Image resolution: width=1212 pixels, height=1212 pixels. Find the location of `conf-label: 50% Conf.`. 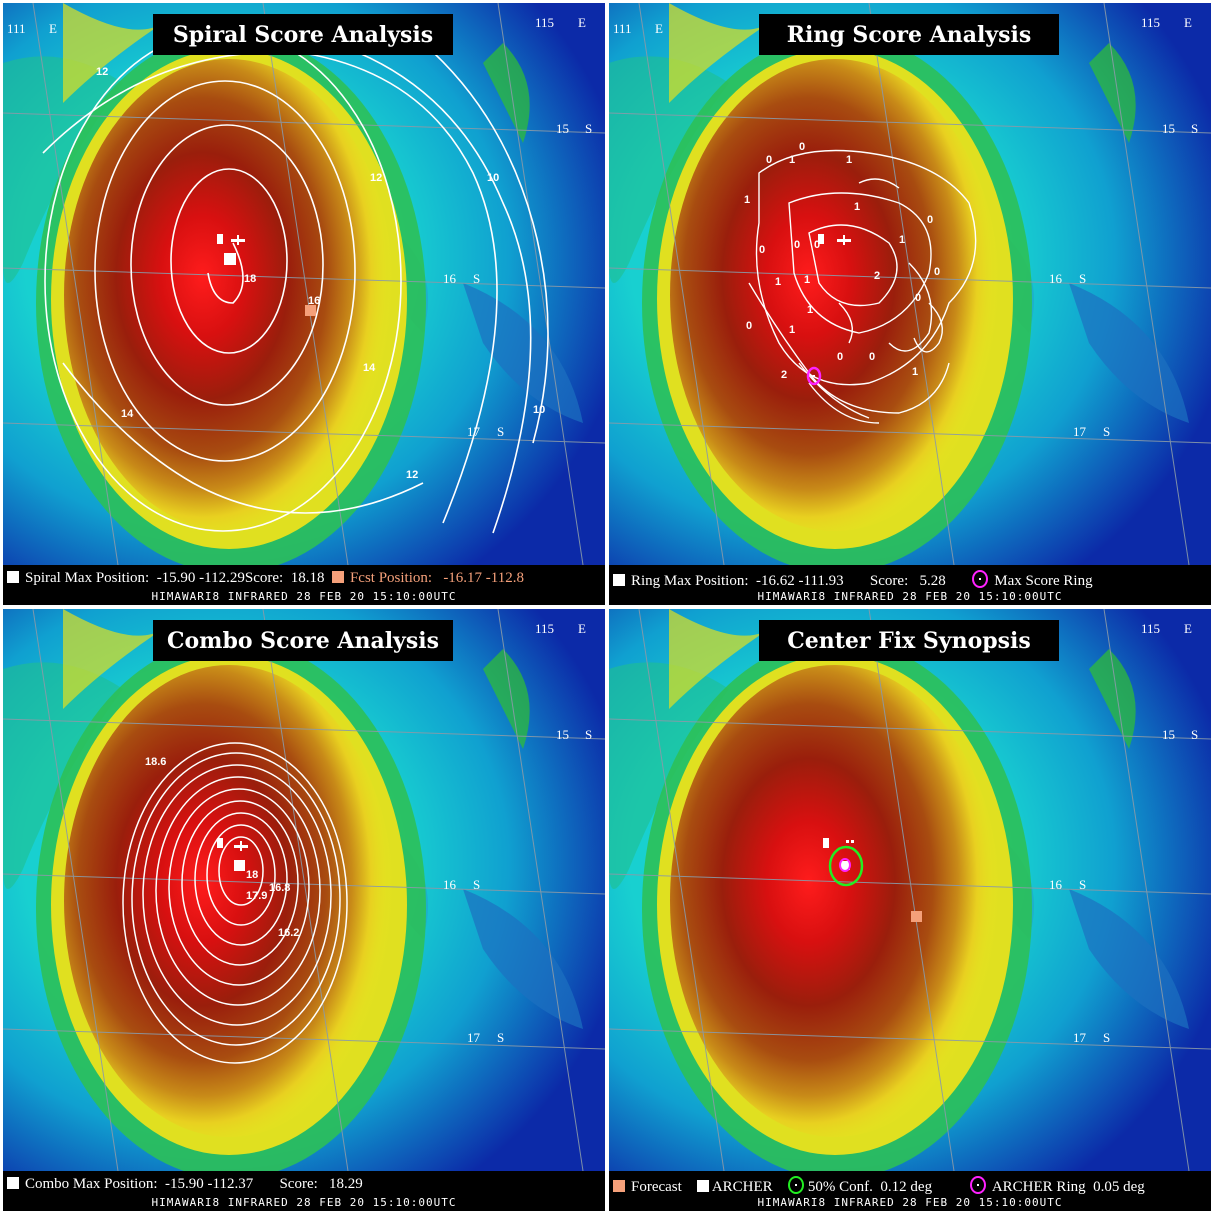

conf-label: 50% Conf. is located at coordinates (840, 1187).